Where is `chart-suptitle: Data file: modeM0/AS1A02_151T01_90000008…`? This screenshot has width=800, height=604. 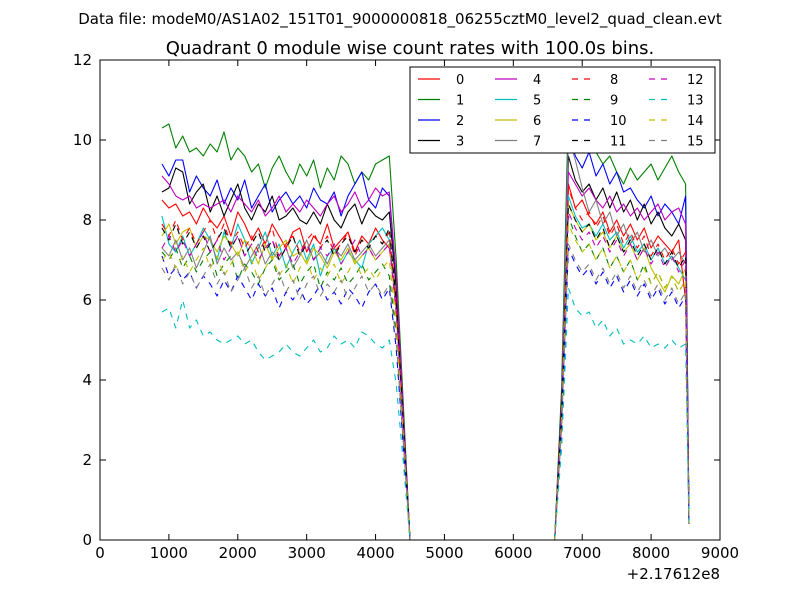
chart-suptitle: Data file: modeM0/AS1A02_151T01_90000008… is located at coordinates (400, 19).